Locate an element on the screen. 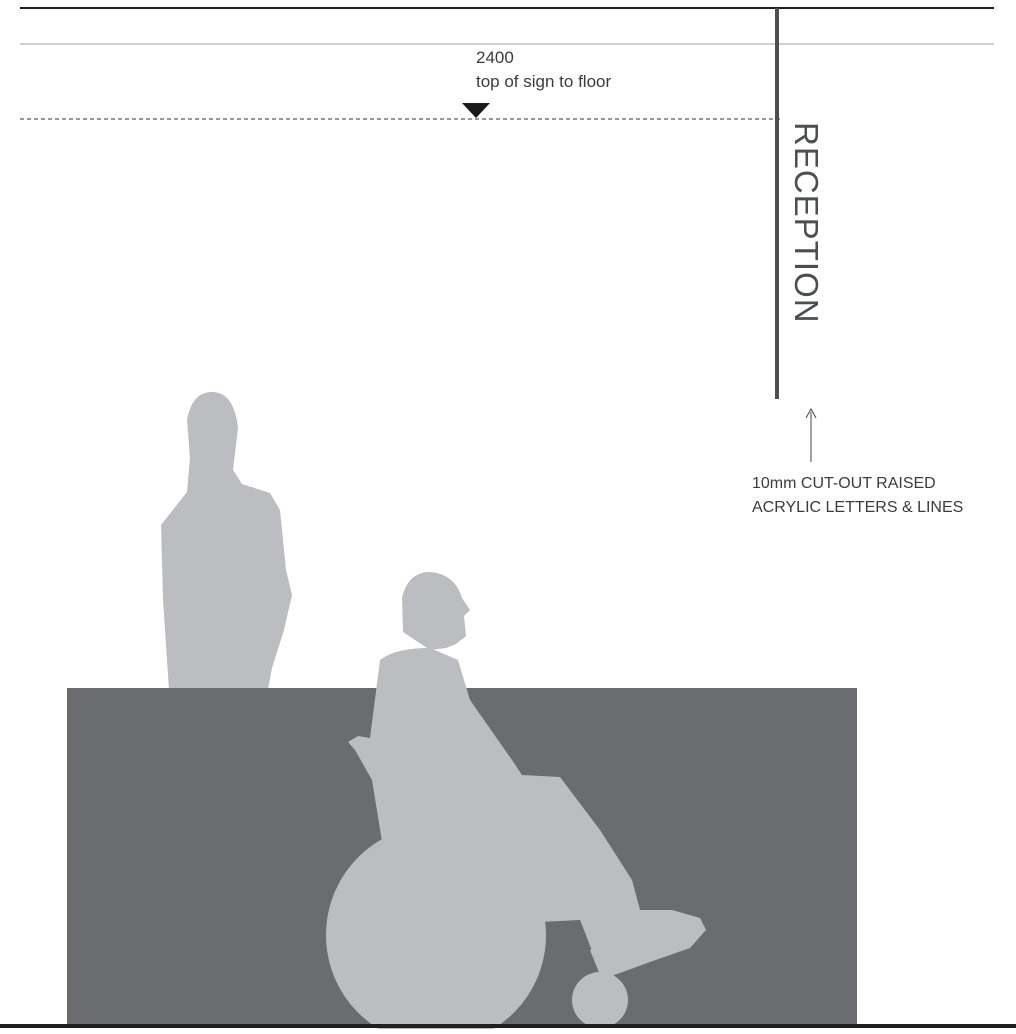 This screenshot has width=1016, height=1034. dimension-value: 2400 is located at coordinates (495, 57).